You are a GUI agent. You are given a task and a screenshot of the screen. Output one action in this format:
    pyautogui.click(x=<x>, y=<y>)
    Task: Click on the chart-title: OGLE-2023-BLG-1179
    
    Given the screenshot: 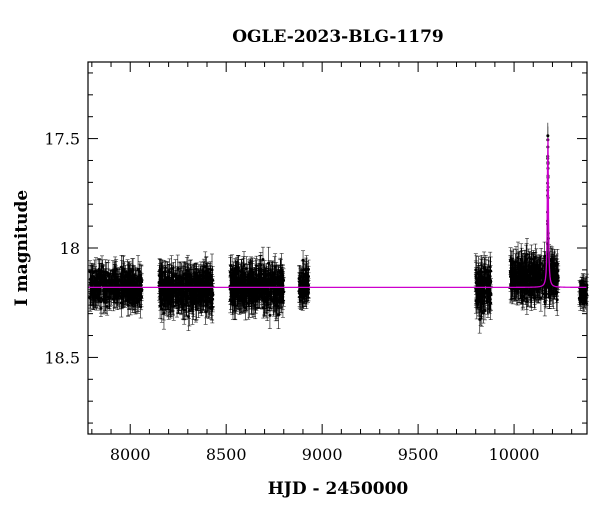 What is the action you would take?
    pyautogui.click(x=338, y=37)
    